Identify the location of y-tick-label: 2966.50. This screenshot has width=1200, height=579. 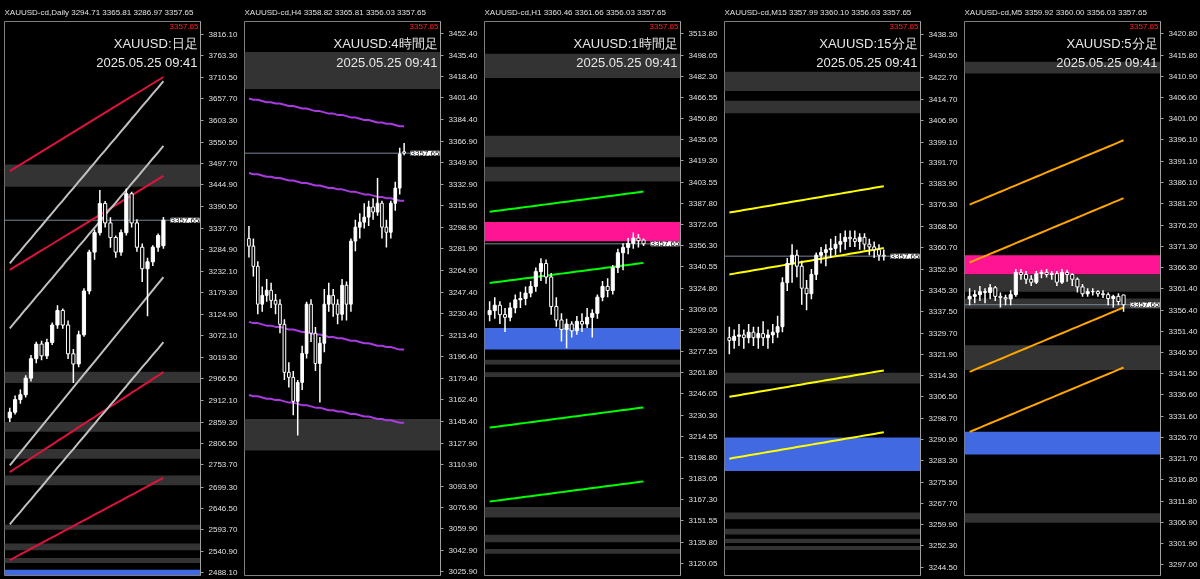
(223, 379).